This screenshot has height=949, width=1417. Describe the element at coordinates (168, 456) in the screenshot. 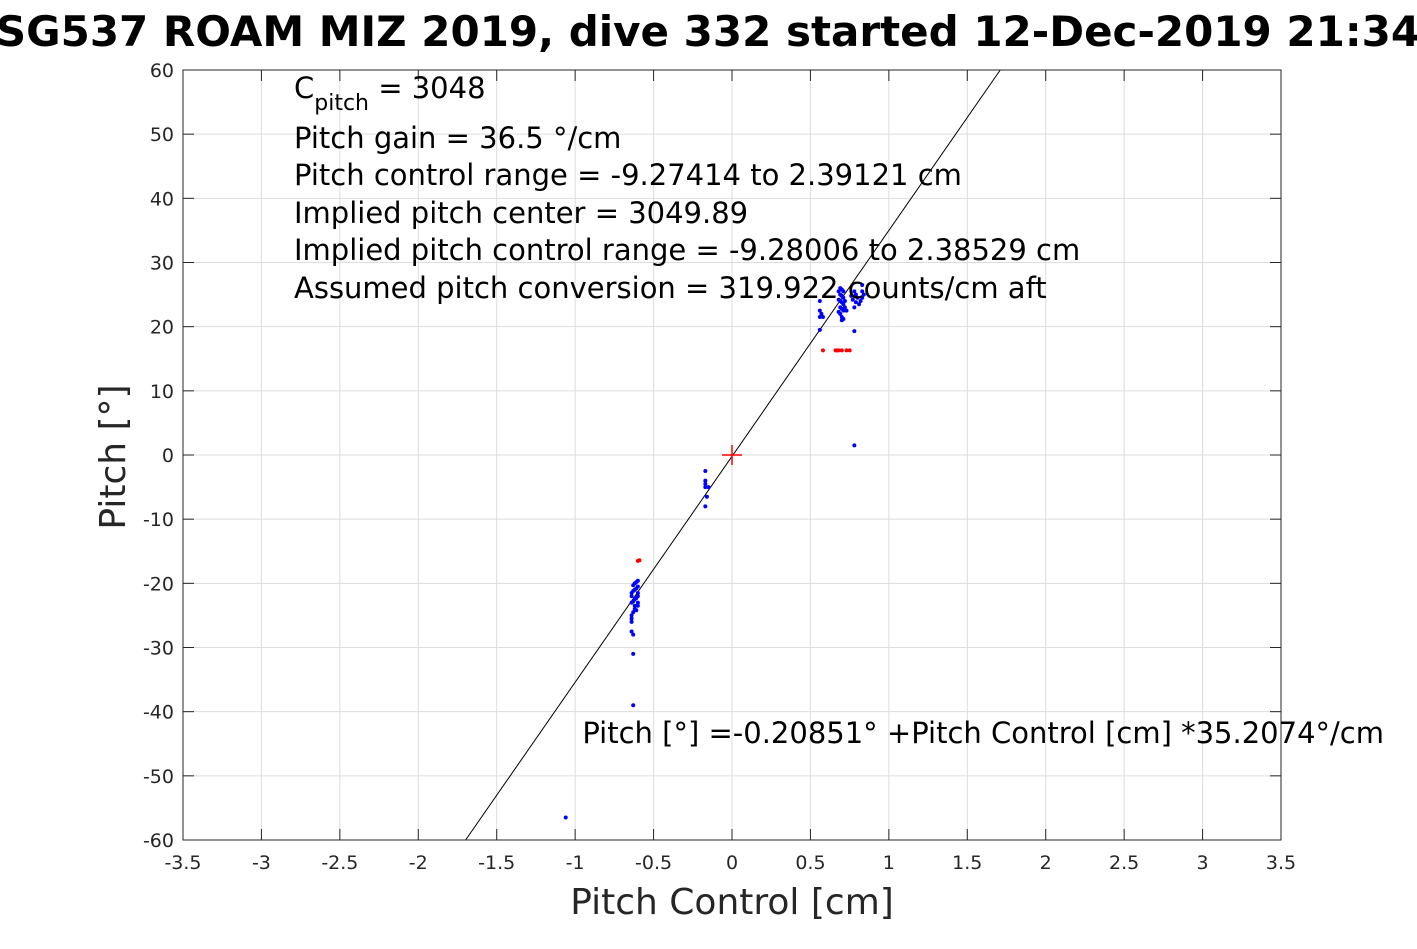

I see `y-tick-label: 0` at that location.